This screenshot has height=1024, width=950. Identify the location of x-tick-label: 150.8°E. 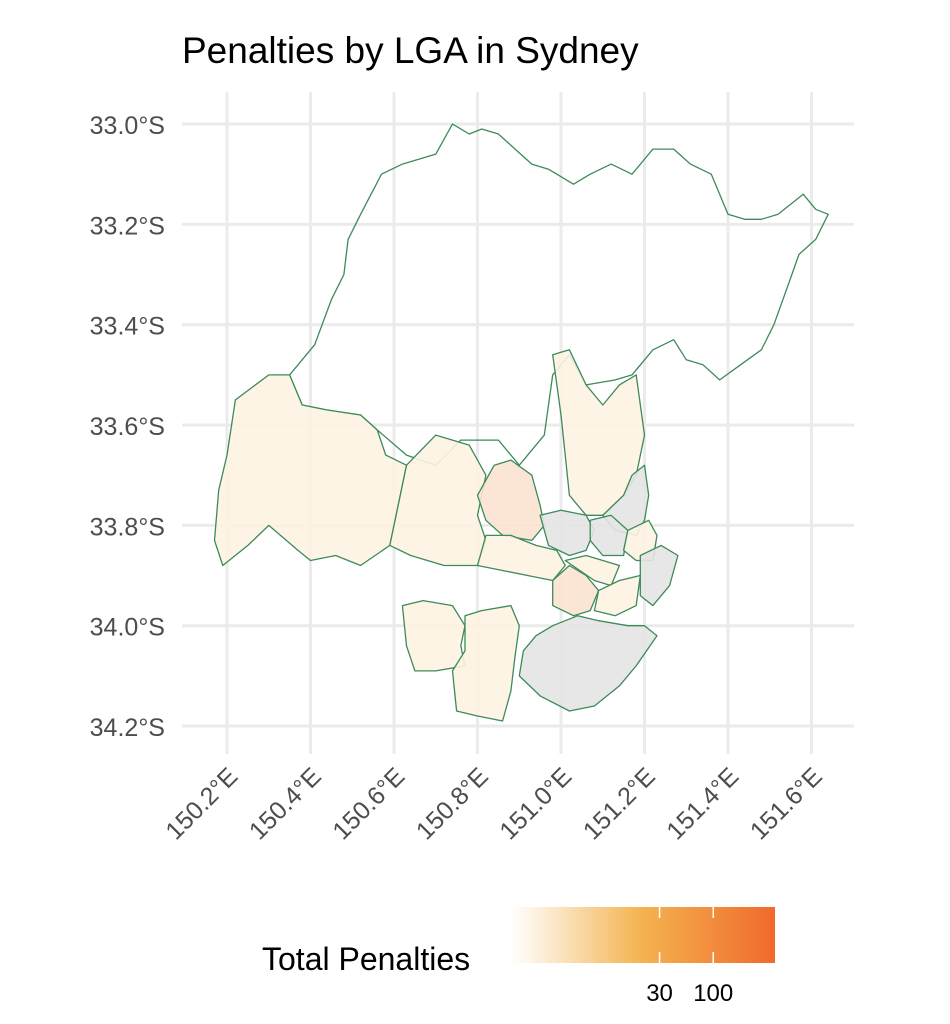
(452, 803).